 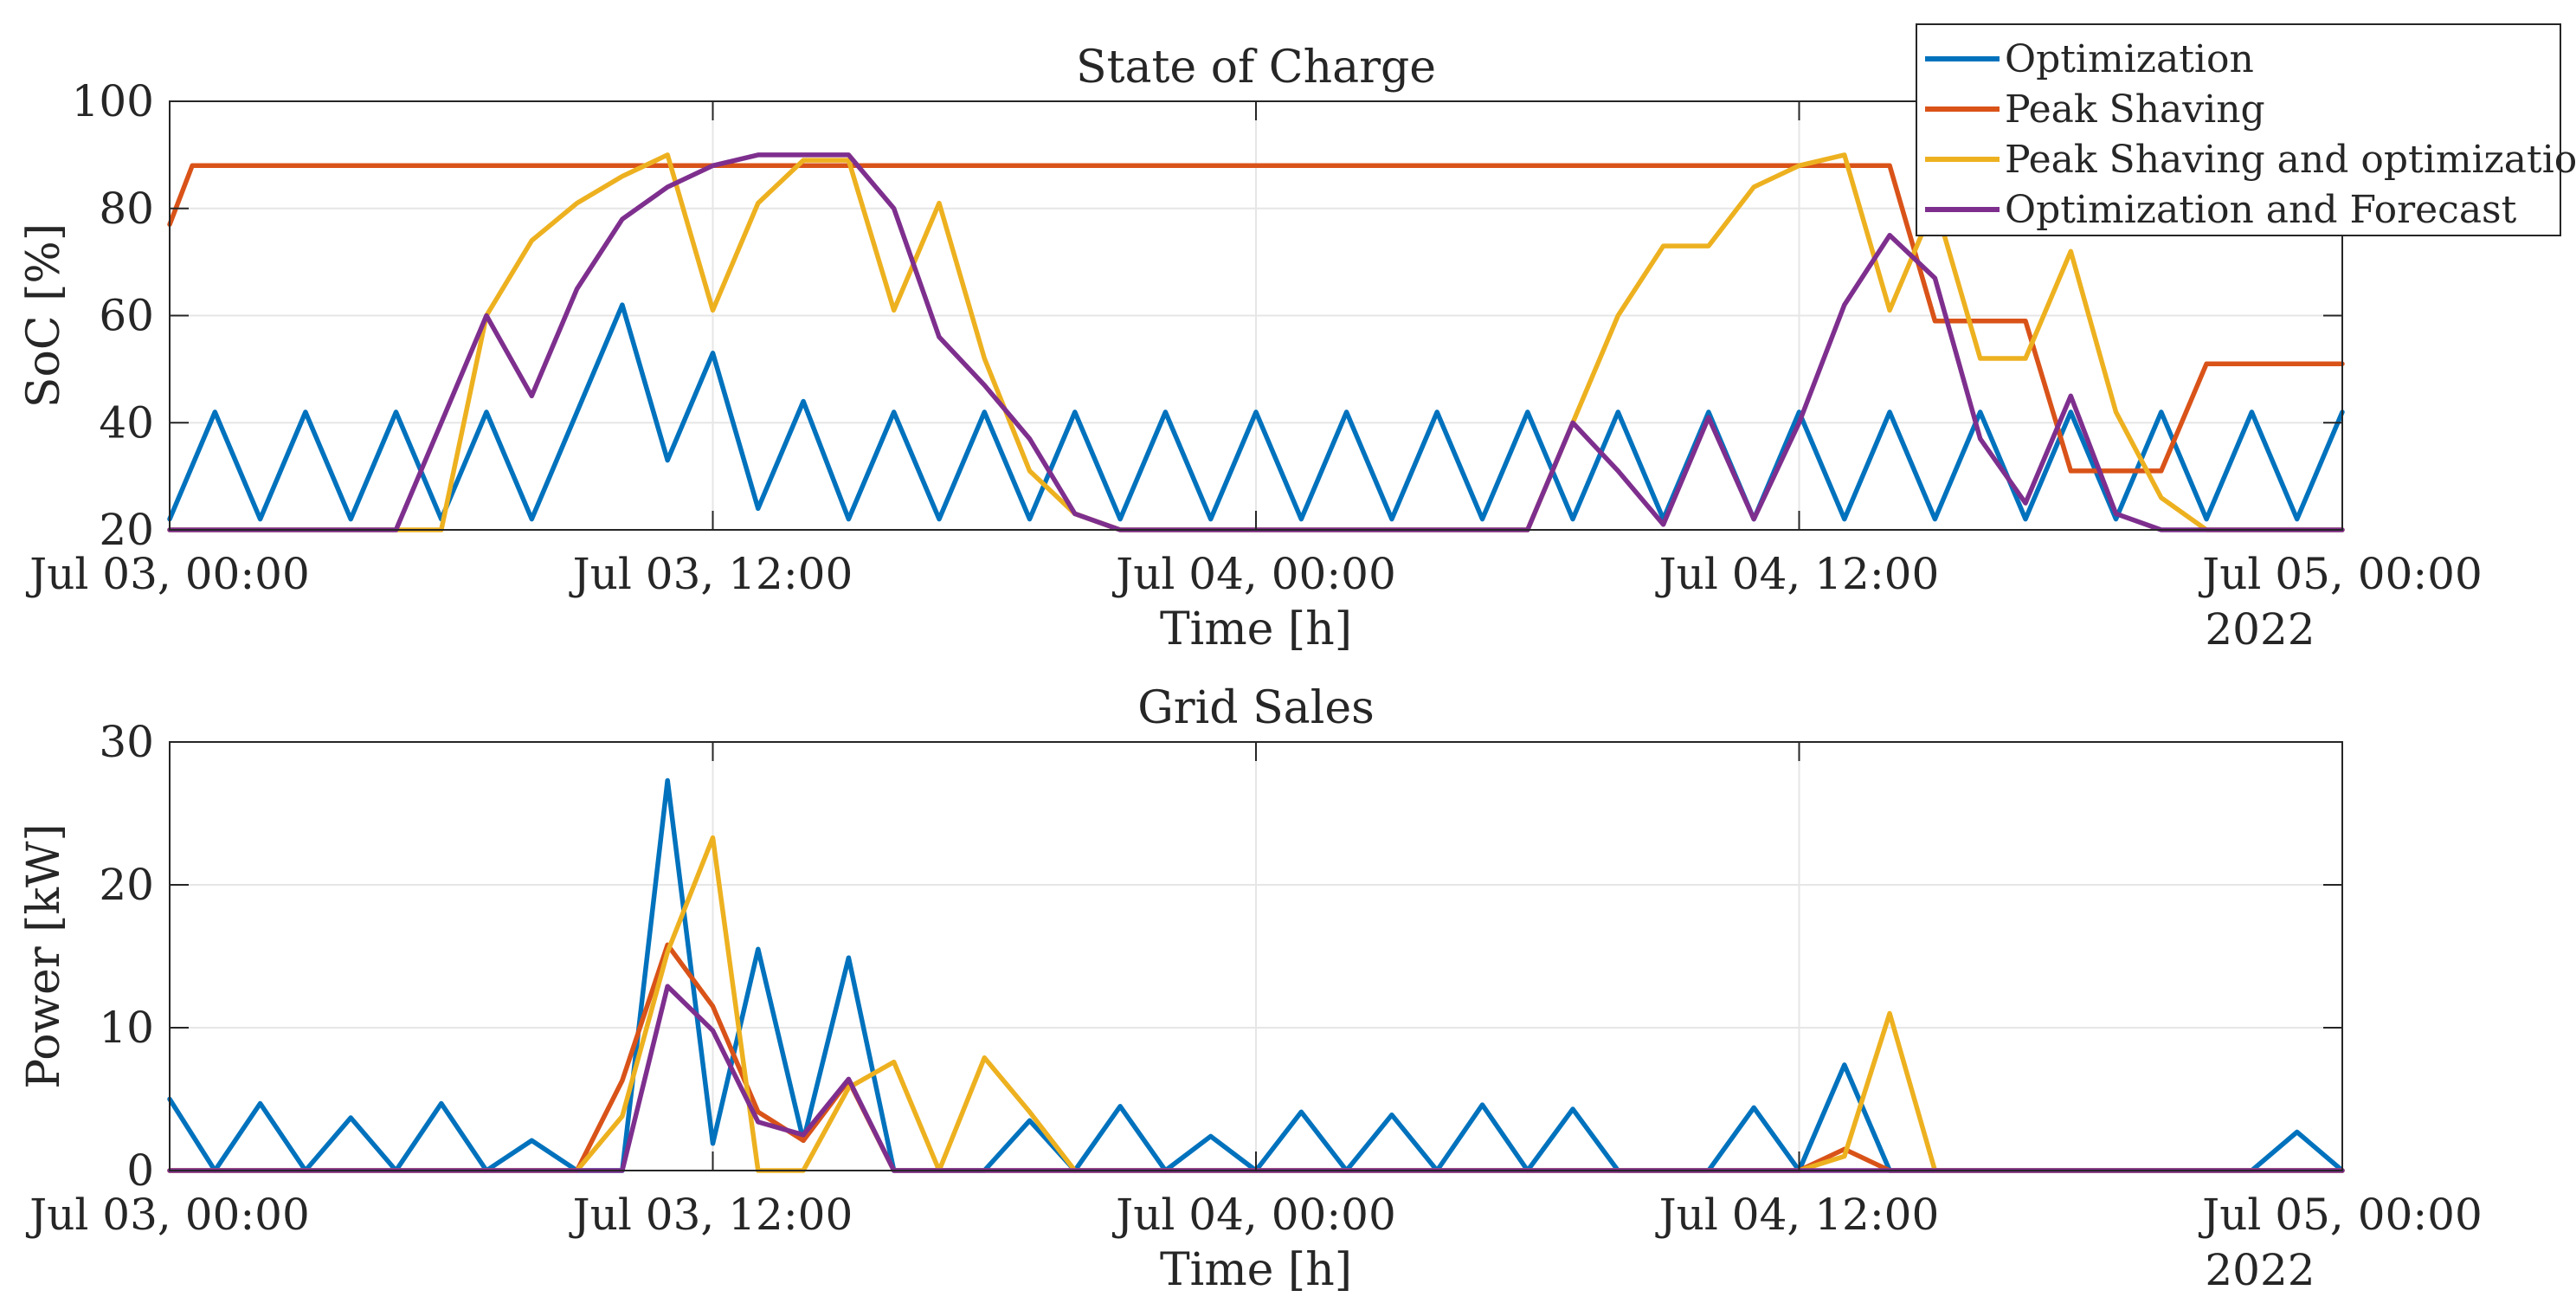 I want to click on y-tick-label: 100, so click(x=113, y=101).